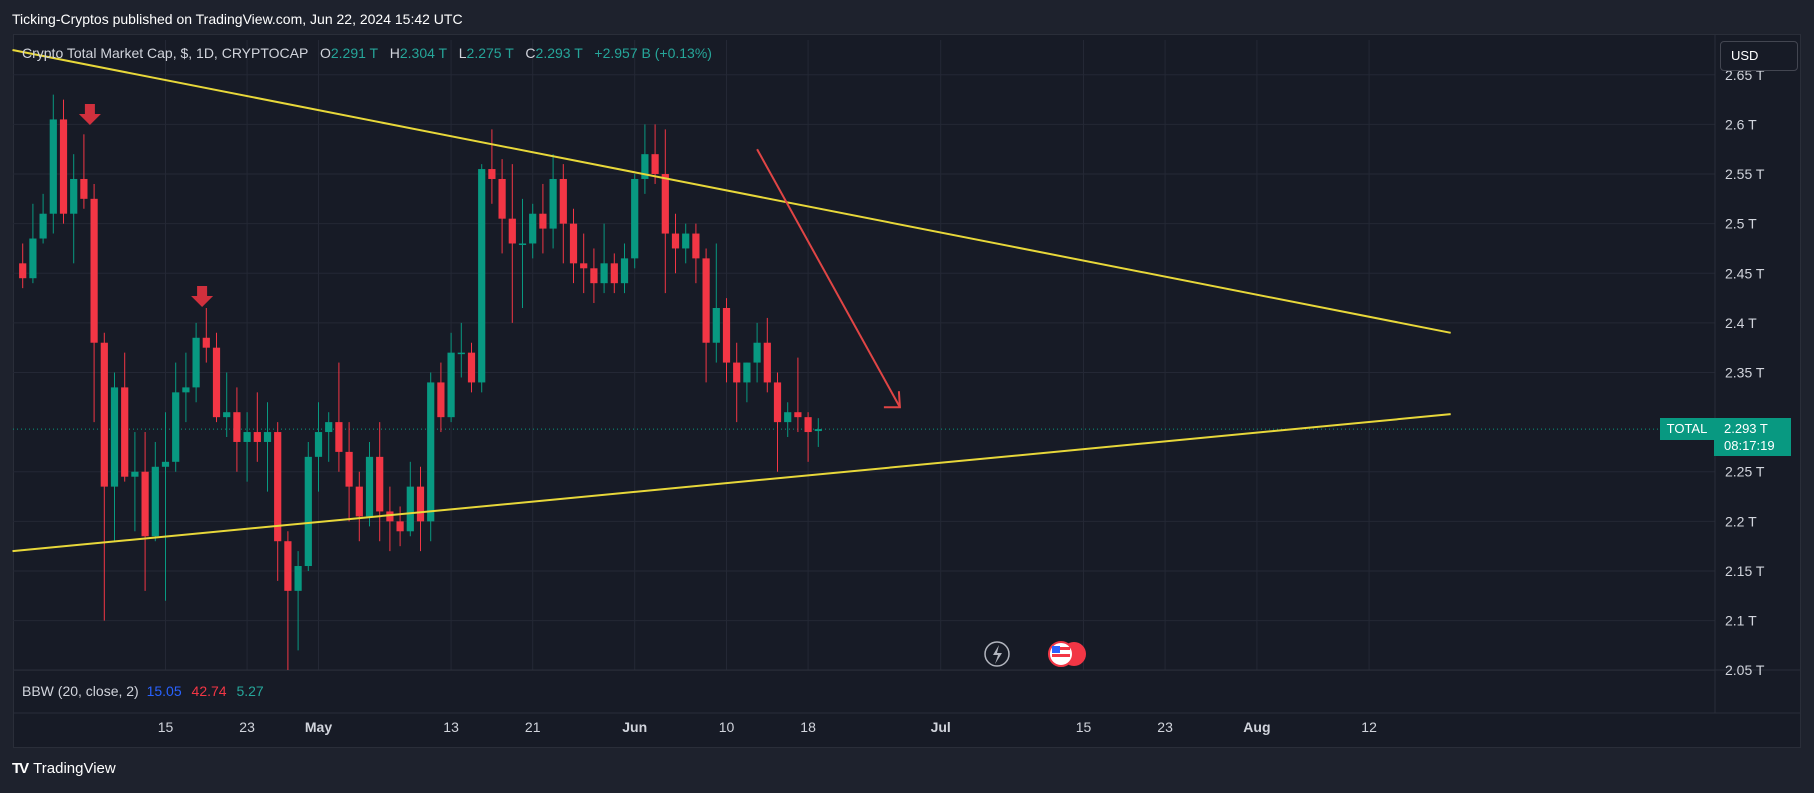 The height and width of the screenshot is (793, 1814). I want to click on low-value: 2.275 T, so click(490, 53).